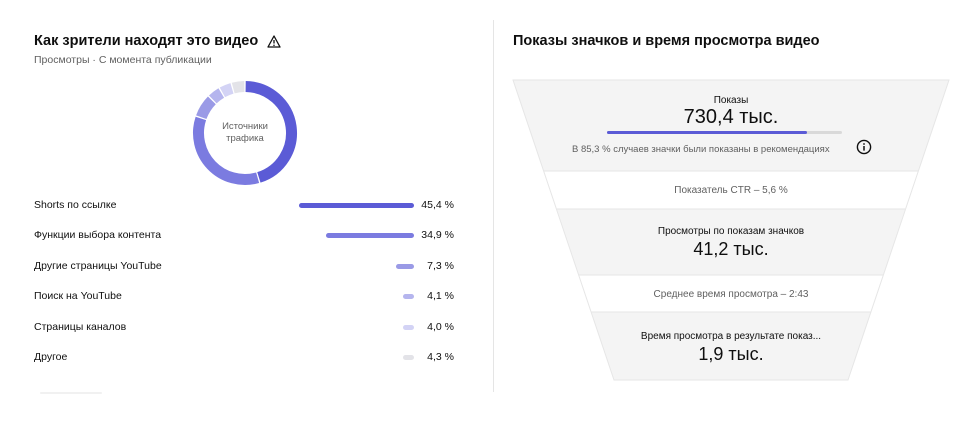  Describe the element at coordinates (244, 362) in the screenshot. I see `traffic-source-row: Другое 4,3 %` at that location.